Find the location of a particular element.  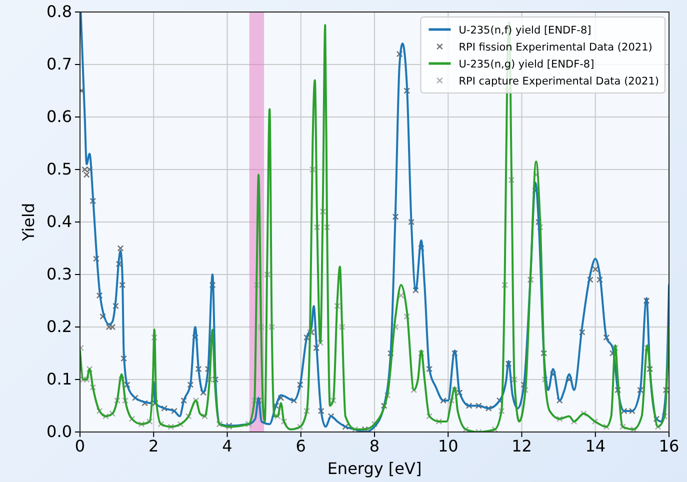

legend-label: U-235(n,g) yield [ENDF-8] is located at coordinates (526, 64).